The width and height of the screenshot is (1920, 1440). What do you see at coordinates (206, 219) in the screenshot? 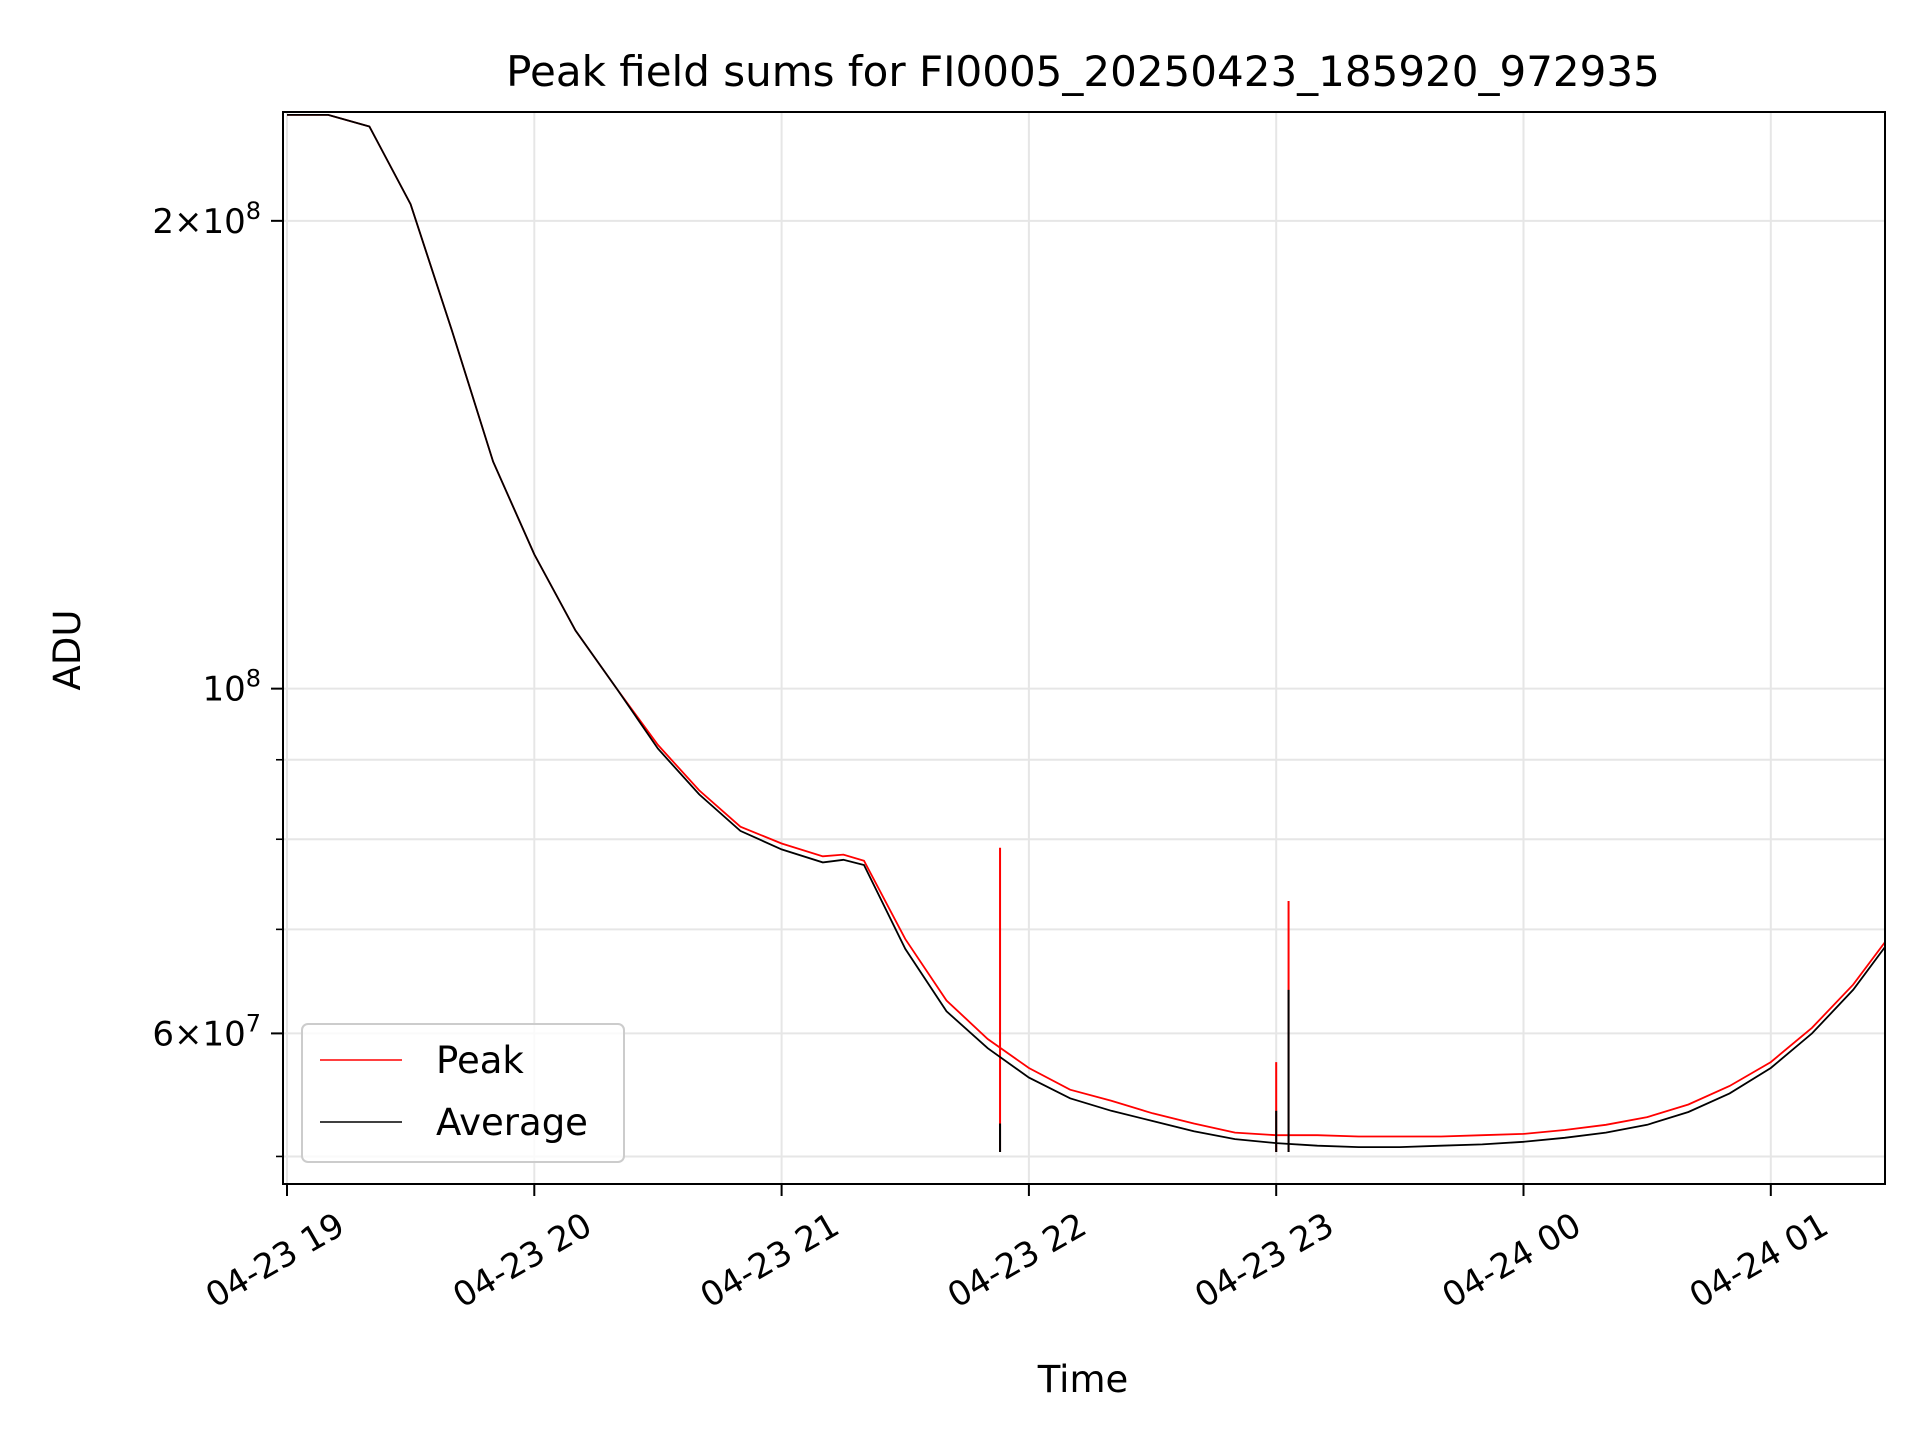
I see `y-tick-label: 2×108` at bounding box center [206, 219].